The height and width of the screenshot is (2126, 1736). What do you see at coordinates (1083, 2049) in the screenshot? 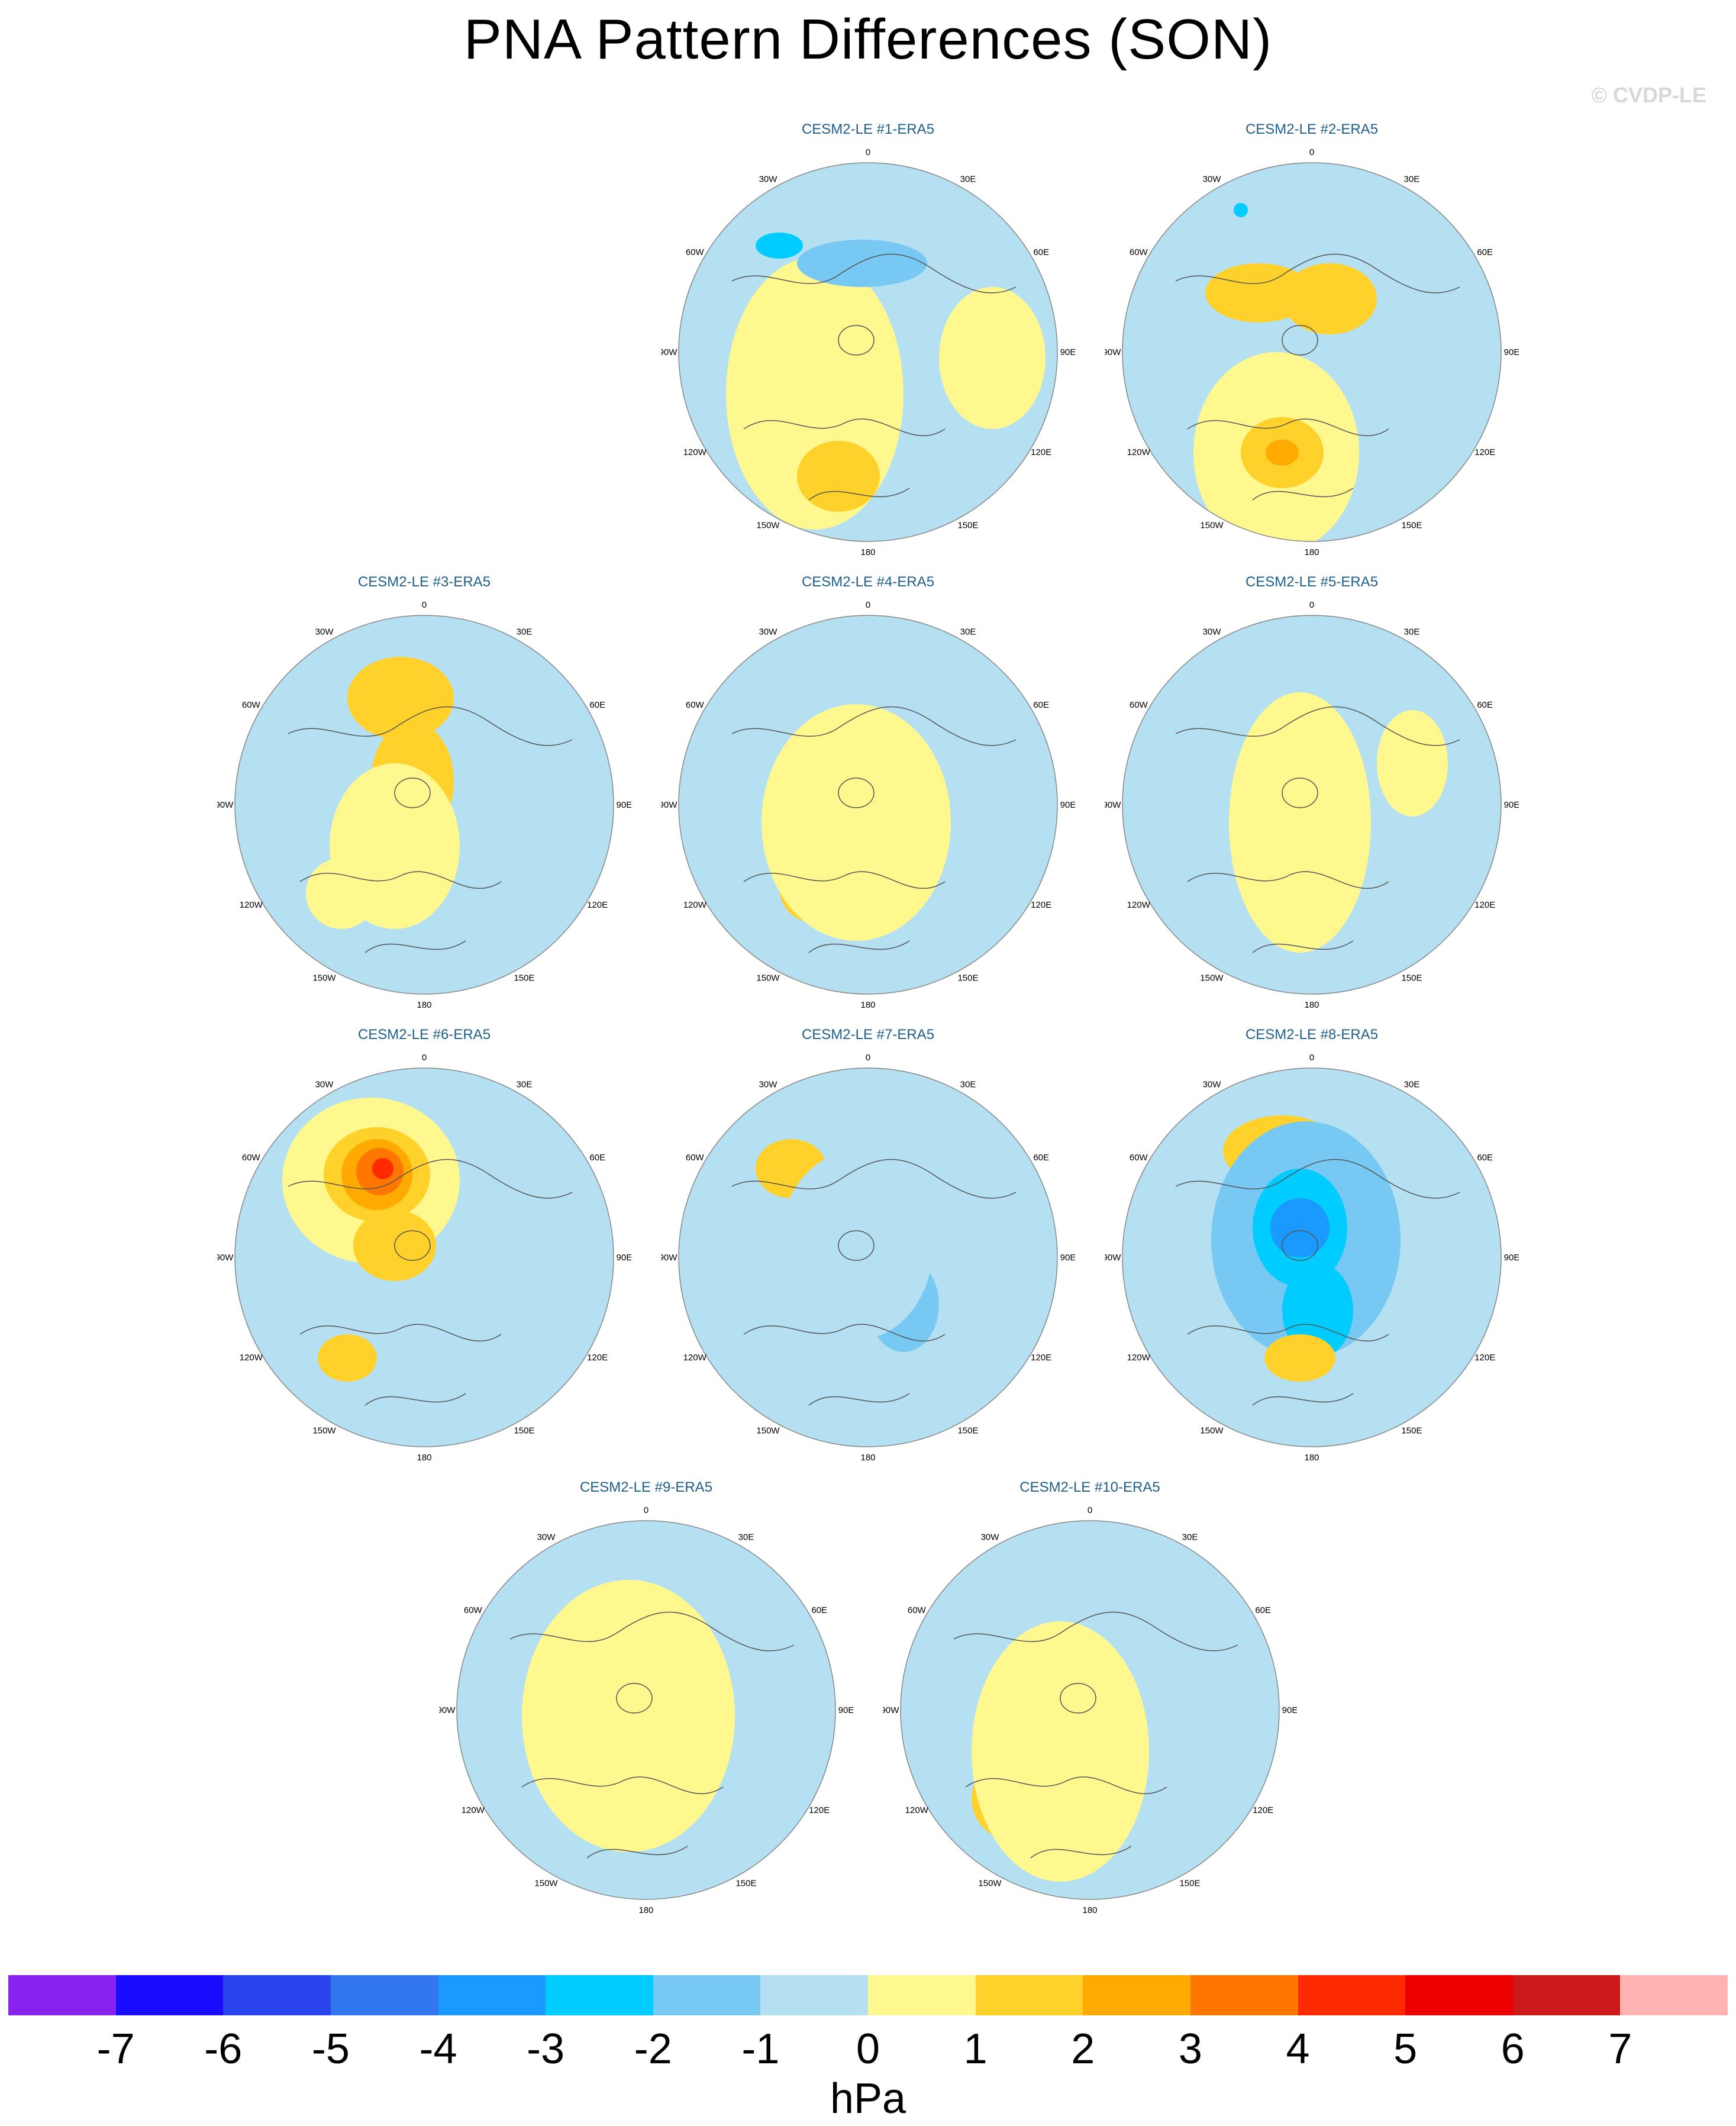
I see `colorbar-tick-label: 2` at bounding box center [1083, 2049].